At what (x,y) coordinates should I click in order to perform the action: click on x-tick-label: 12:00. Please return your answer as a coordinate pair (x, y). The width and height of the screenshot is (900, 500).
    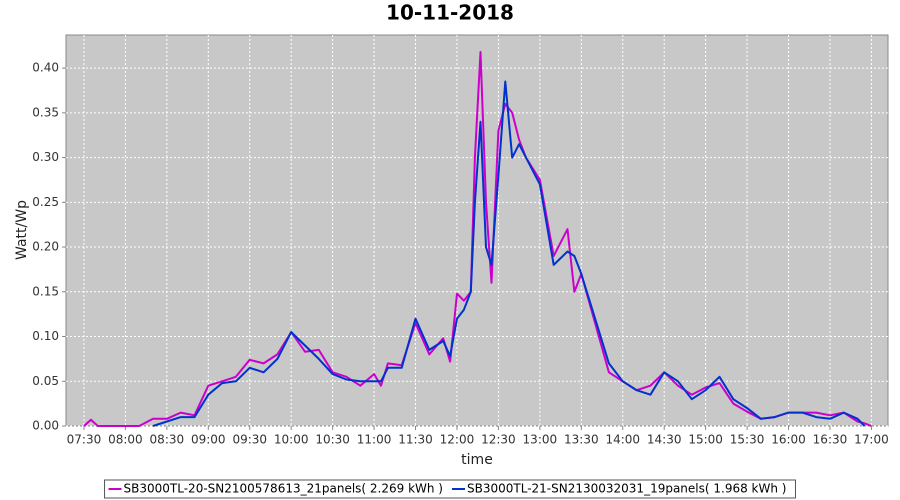
    Looking at the image, I should click on (457, 440).